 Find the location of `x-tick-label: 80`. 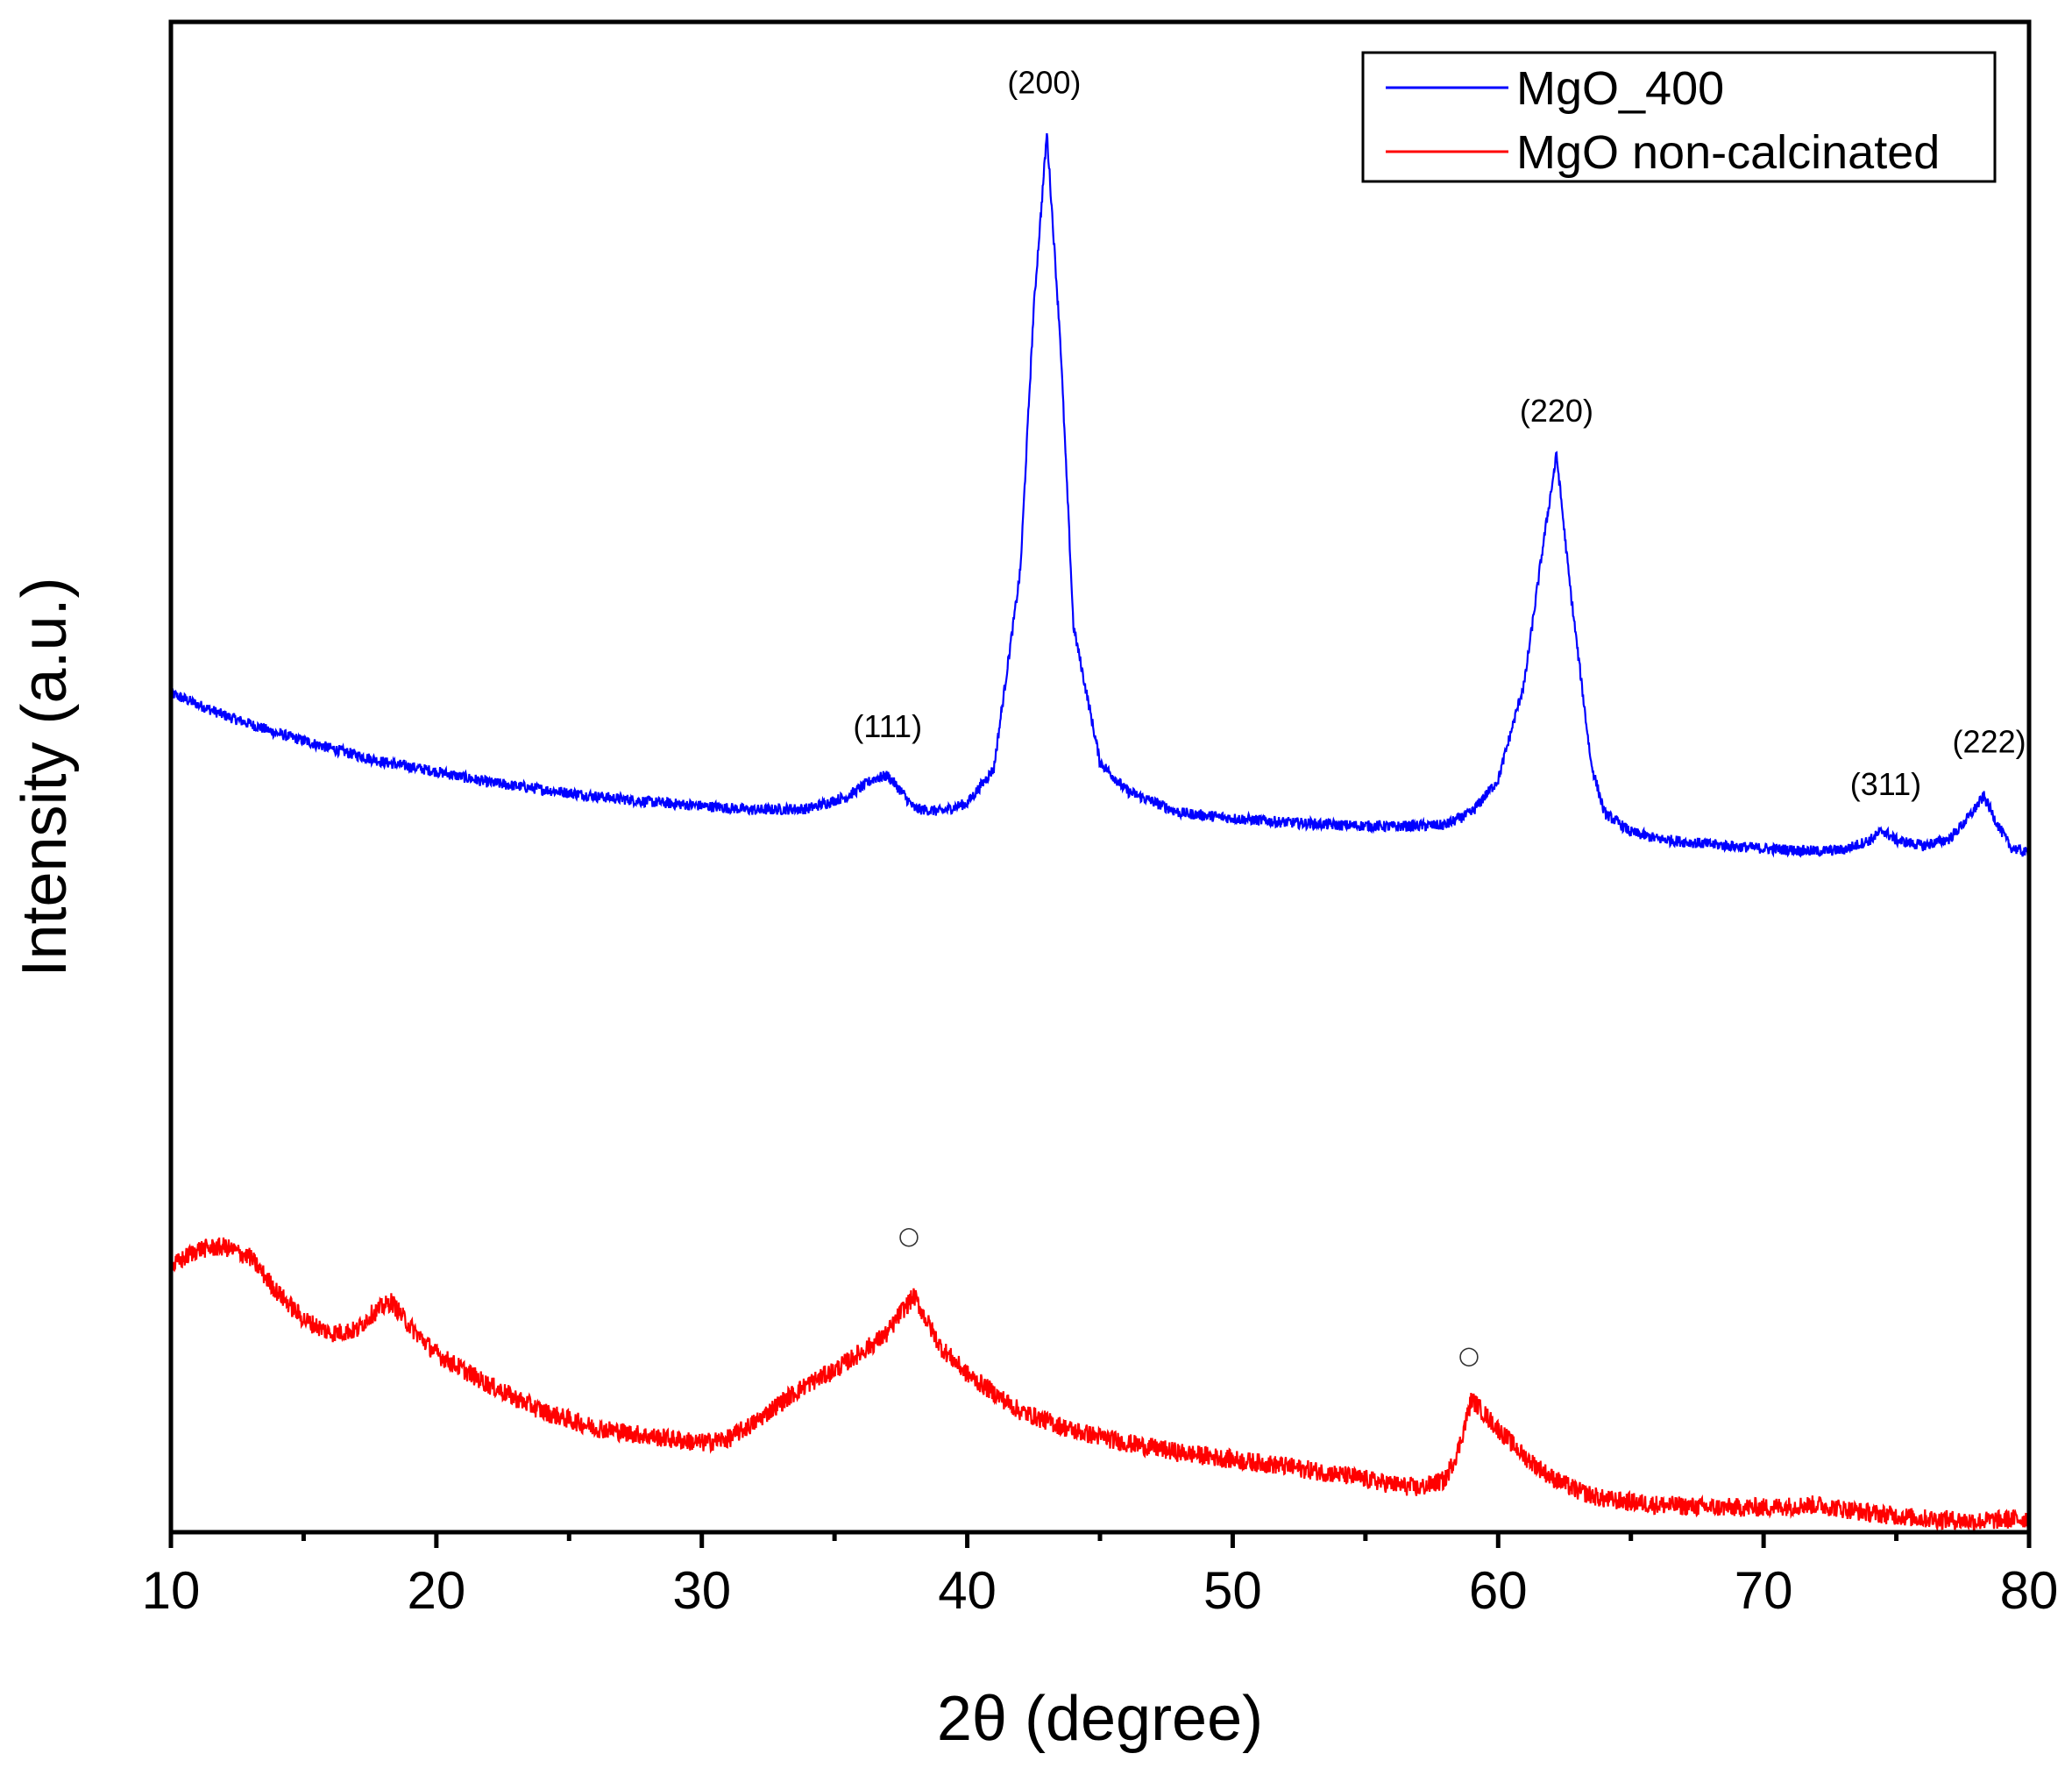

x-tick-label: 80 is located at coordinates (2030, 1590).